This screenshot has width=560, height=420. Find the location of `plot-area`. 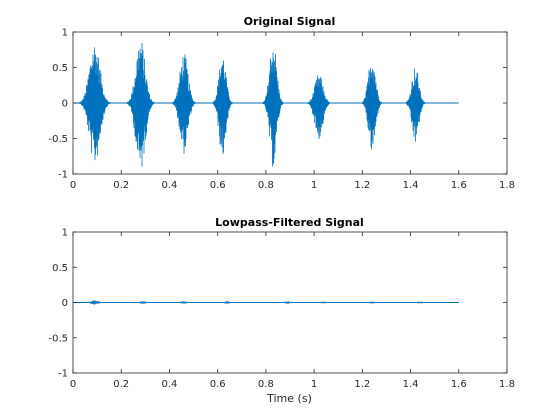

plot-area is located at coordinates (266, 302).